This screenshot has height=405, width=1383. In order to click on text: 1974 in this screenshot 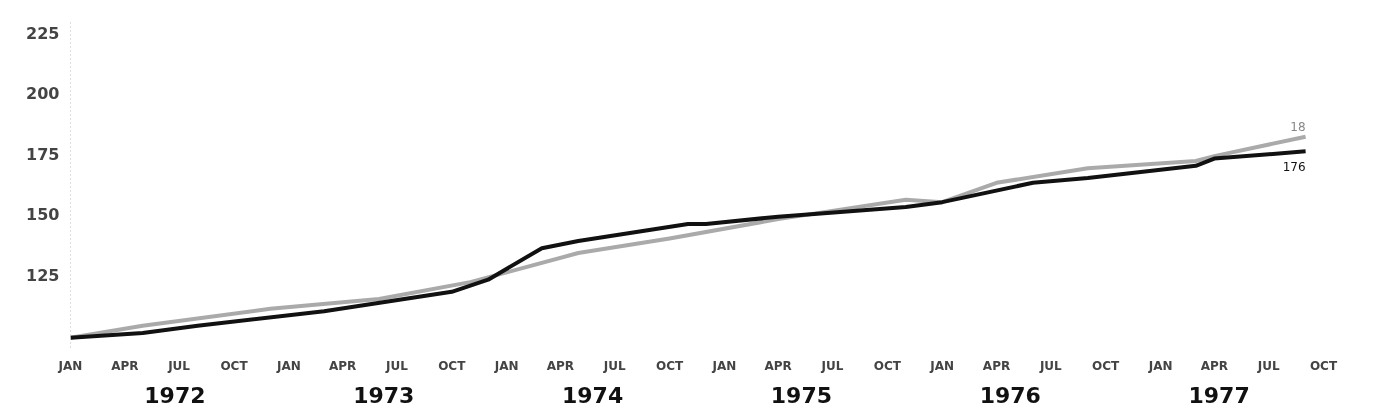, I will do `click(592, 393)`.